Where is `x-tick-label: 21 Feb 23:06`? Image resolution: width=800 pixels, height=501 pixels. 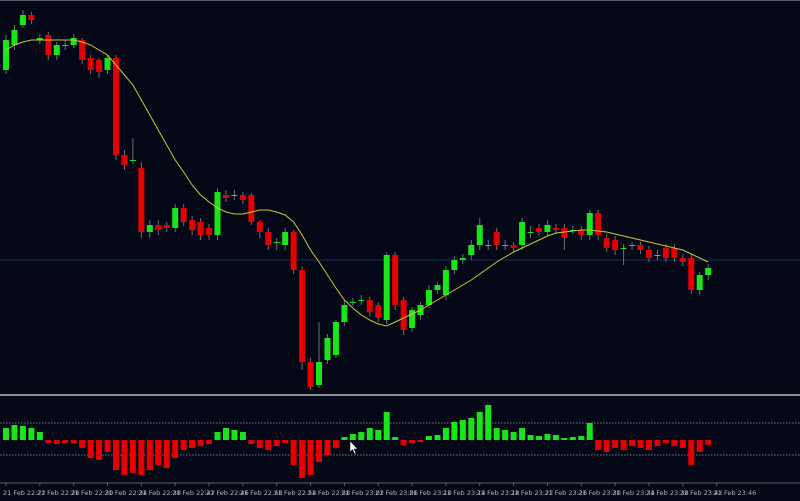 x-tick-label: 21 Feb 23:06 is located at coordinates (396, 493).